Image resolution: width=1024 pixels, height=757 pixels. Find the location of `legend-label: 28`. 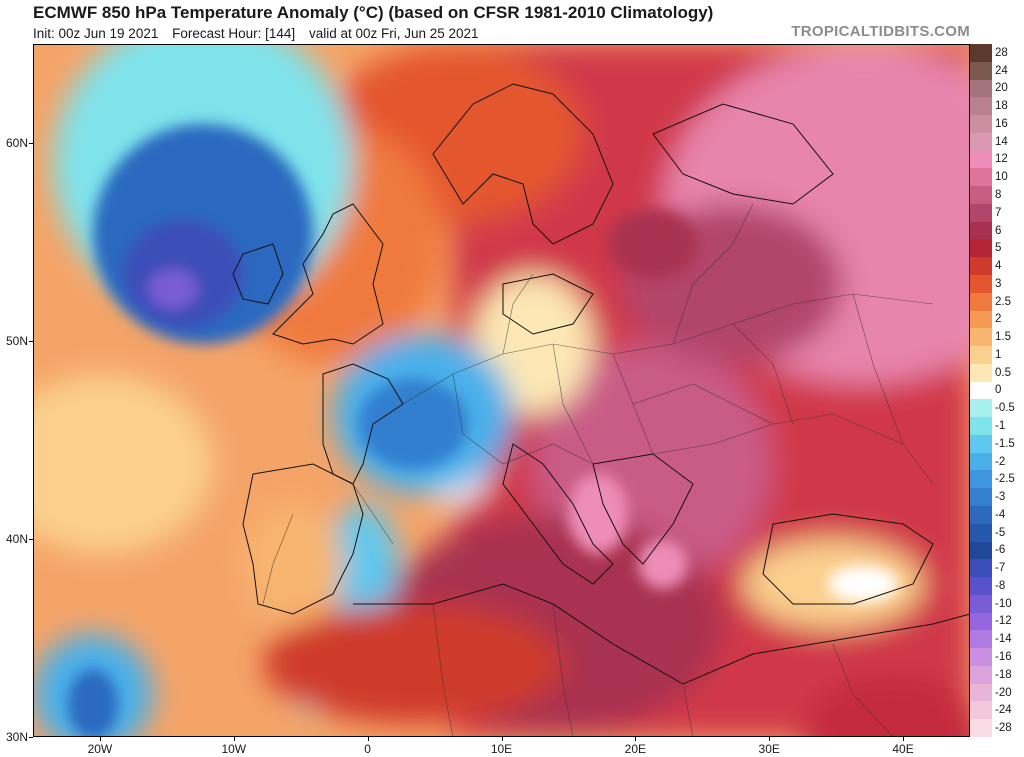

legend-label: 28 is located at coordinates (1001, 52).